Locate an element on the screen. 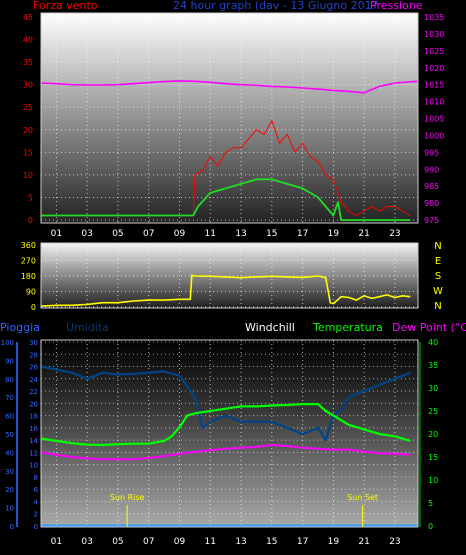  rain-tick-label: 30 is located at coordinates (9, 472).